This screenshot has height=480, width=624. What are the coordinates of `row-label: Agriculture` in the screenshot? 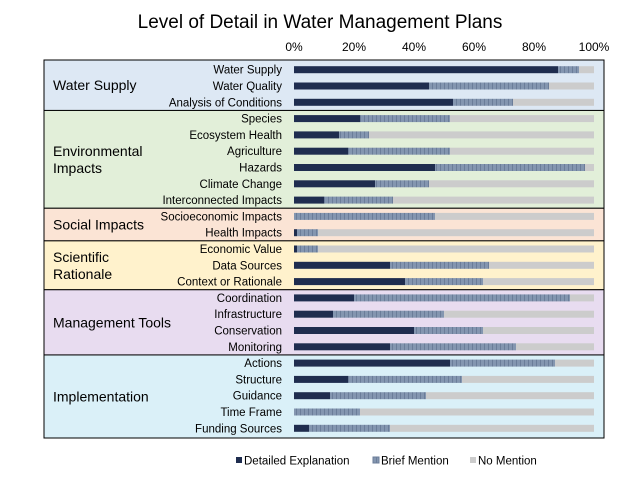 It's located at (254, 152).